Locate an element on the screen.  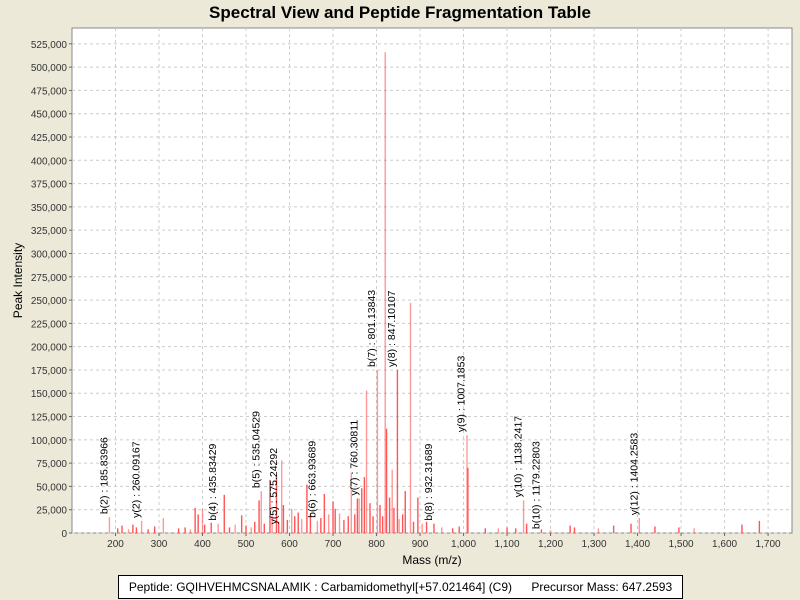
fragment-annotation: b(8) : 932.31689 is located at coordinates (429, 481).